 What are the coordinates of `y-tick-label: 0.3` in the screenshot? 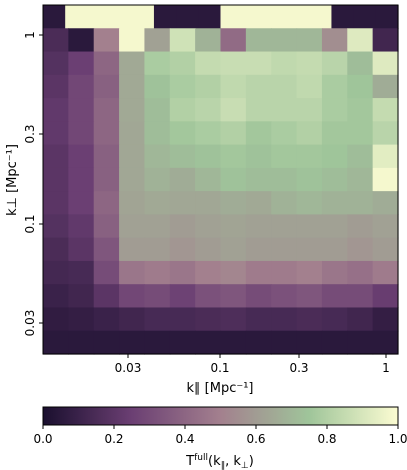 It's located at (30, 133).